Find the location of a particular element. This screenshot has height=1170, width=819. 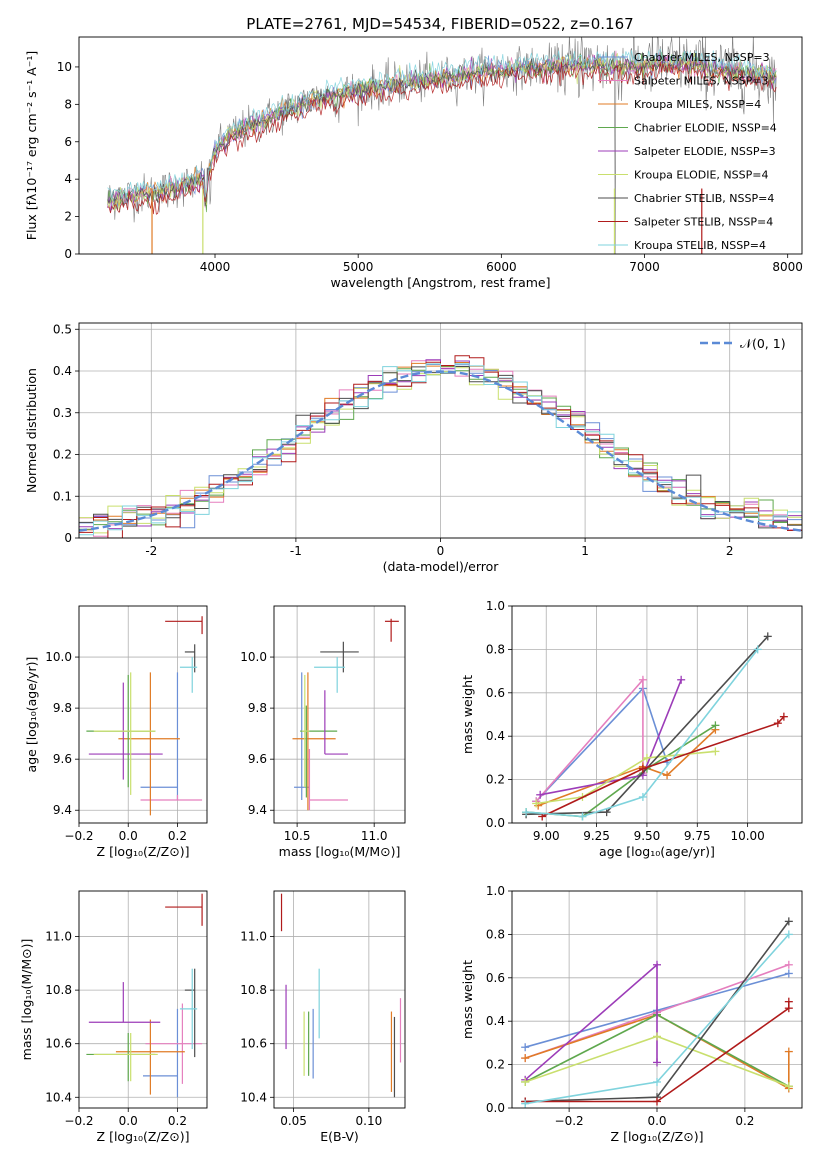

errorbar-chabrier-elodie is located at coordinates (121, 1057).